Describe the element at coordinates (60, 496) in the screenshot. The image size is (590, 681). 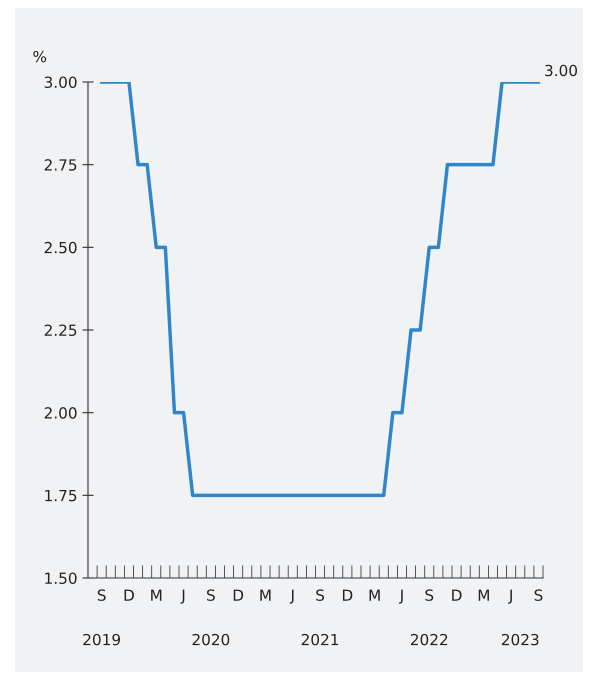
I see `y-tick-label: 1.75` at that location.